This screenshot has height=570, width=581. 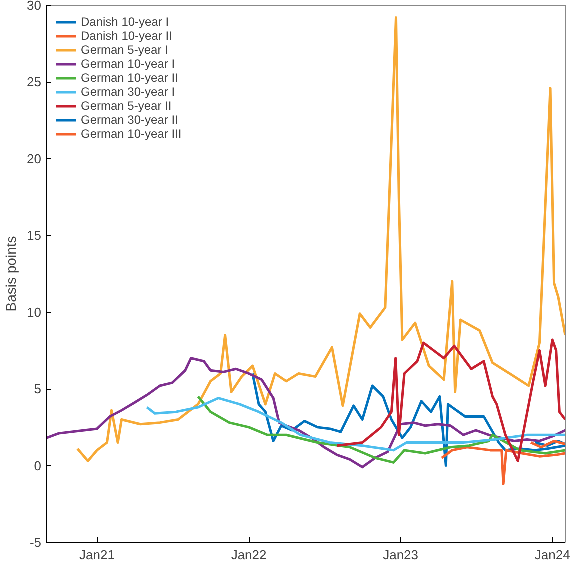 What do you see at coordinates (128, 64) in the screenshot?
I see `legend-label: German 10-year I` at bounding box center [128, 64].